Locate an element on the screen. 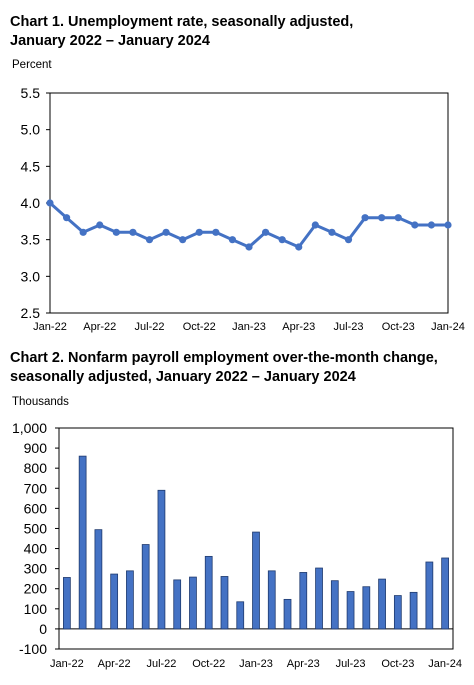  chart2-unit-label: Thousands is located at coordinates (40, 402).